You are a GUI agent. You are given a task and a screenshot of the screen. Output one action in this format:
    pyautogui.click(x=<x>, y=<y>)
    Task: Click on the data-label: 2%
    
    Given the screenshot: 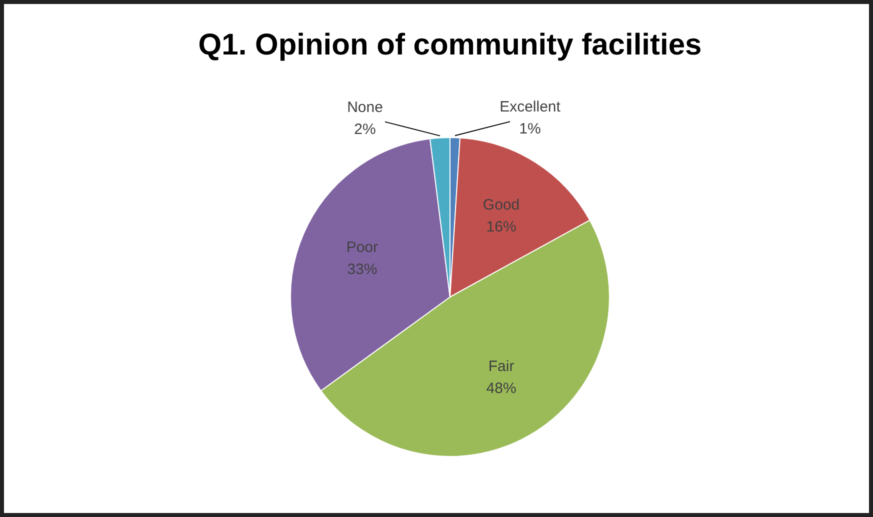 What is the action you would take?
    pyautogui.click(x=365, y=129)
    